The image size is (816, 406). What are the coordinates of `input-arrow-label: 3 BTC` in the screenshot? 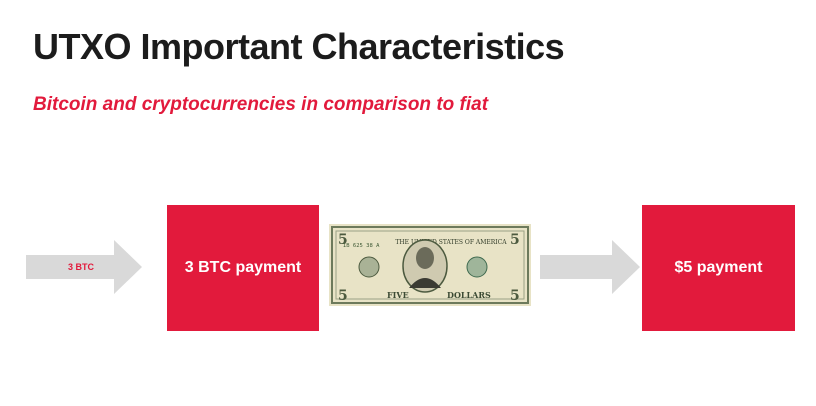 It's located at (81, 267).